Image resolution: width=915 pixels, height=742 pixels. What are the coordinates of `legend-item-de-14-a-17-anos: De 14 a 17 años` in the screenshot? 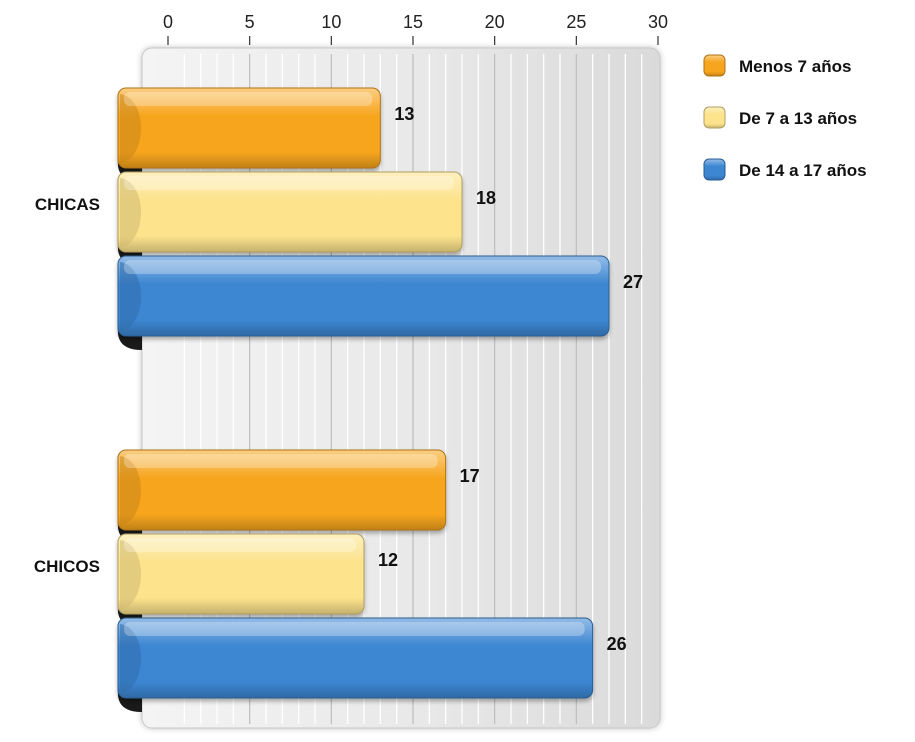 It's located at (785, 169).